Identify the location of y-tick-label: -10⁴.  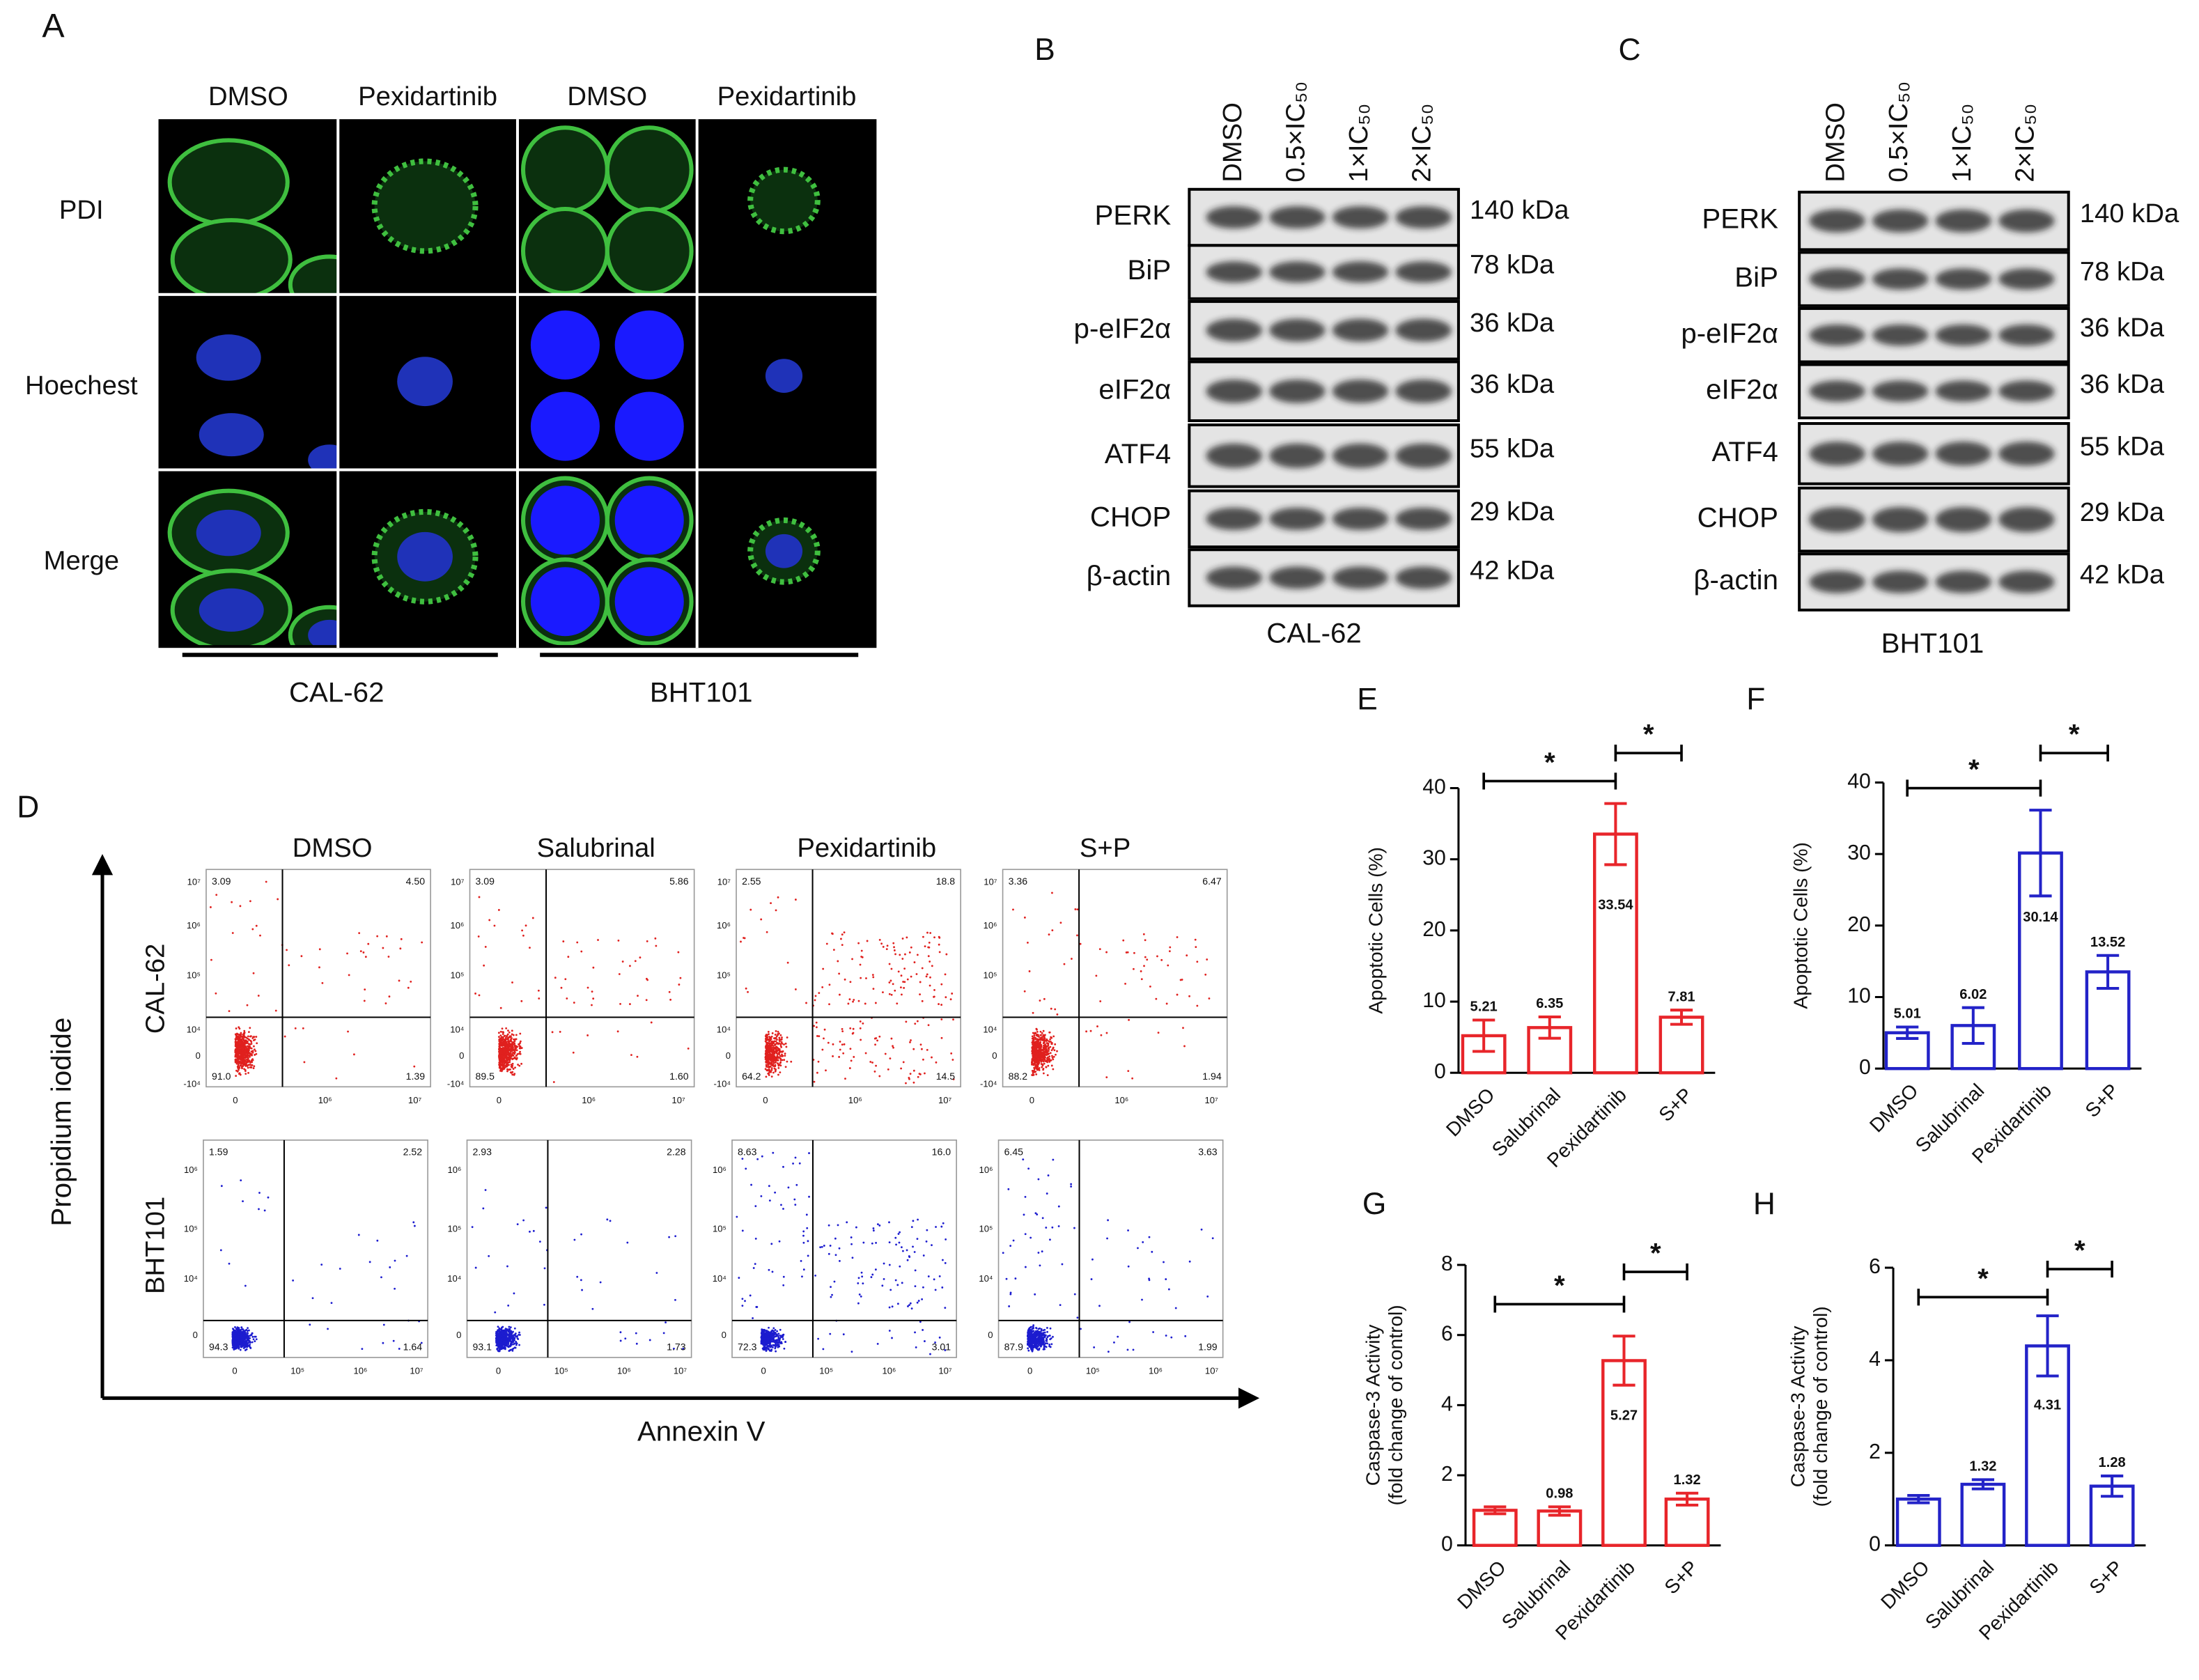
(988, 1084).